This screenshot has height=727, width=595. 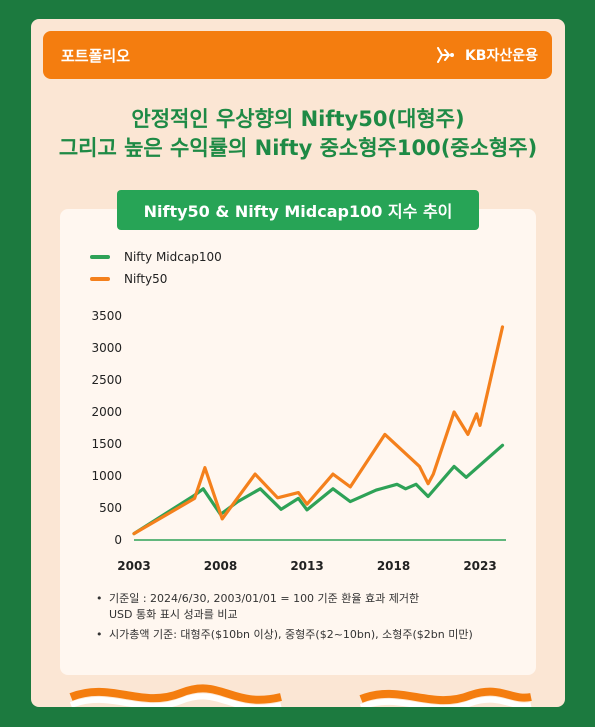 I want to click on legend-item-nifty50: Nifty50, so click(x=156, y=279).